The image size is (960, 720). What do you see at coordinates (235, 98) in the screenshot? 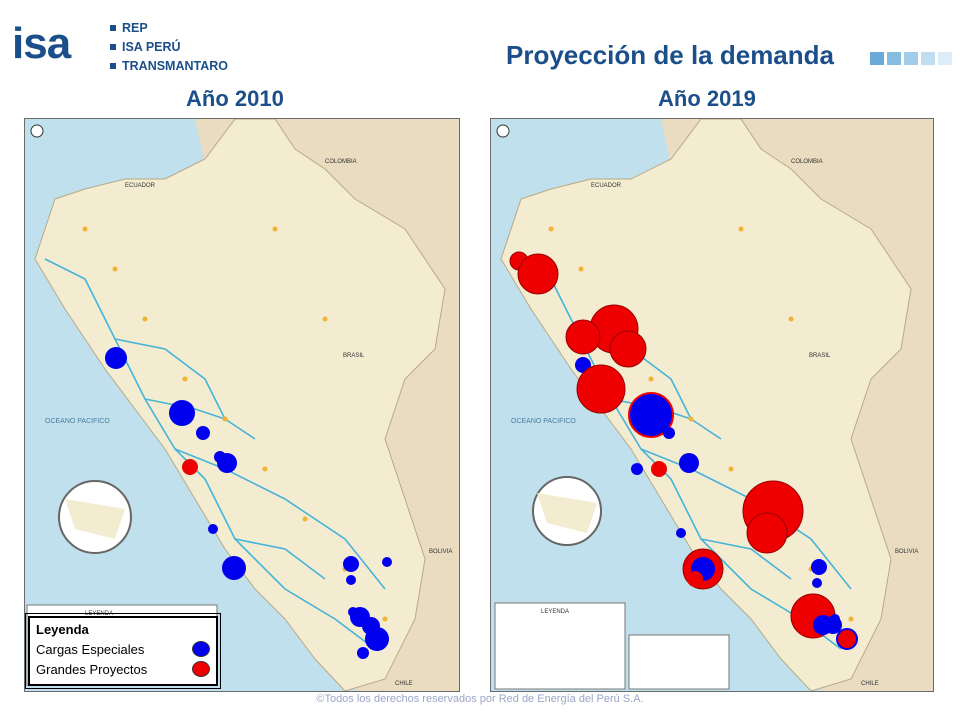
I see `year-label-2010: Año 2010` at bounding box center [235, 98].